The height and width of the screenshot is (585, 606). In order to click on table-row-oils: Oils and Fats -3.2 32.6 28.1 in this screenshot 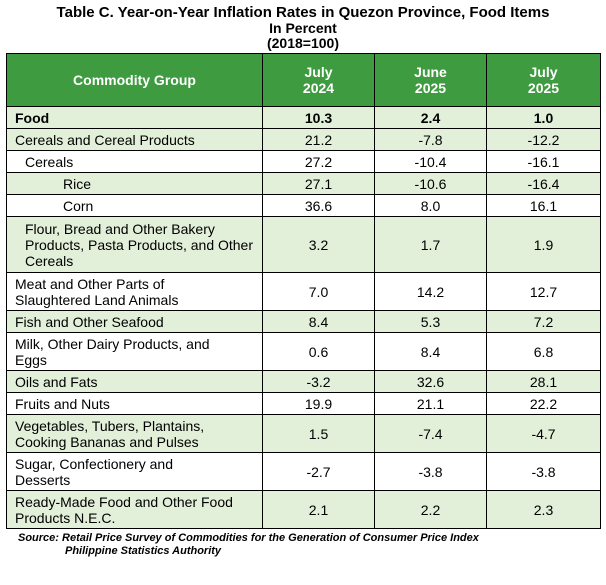, I will do `click(303, 381)`.